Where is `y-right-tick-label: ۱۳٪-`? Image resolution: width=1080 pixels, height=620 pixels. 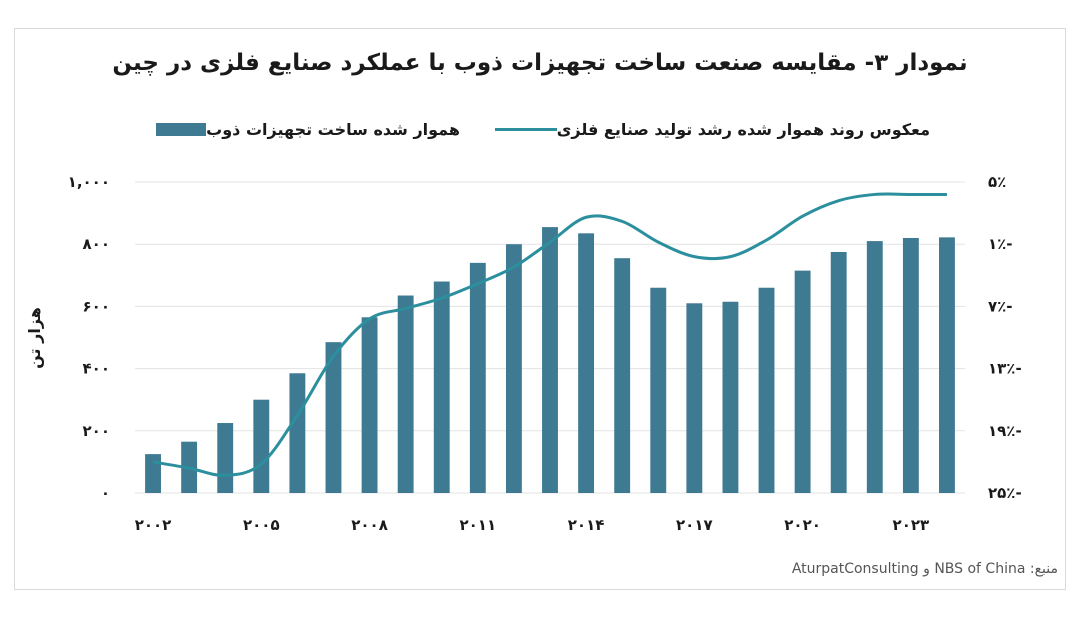
y-right-tick-label: ۱۳٪- is located at coordinates (1005, 369).